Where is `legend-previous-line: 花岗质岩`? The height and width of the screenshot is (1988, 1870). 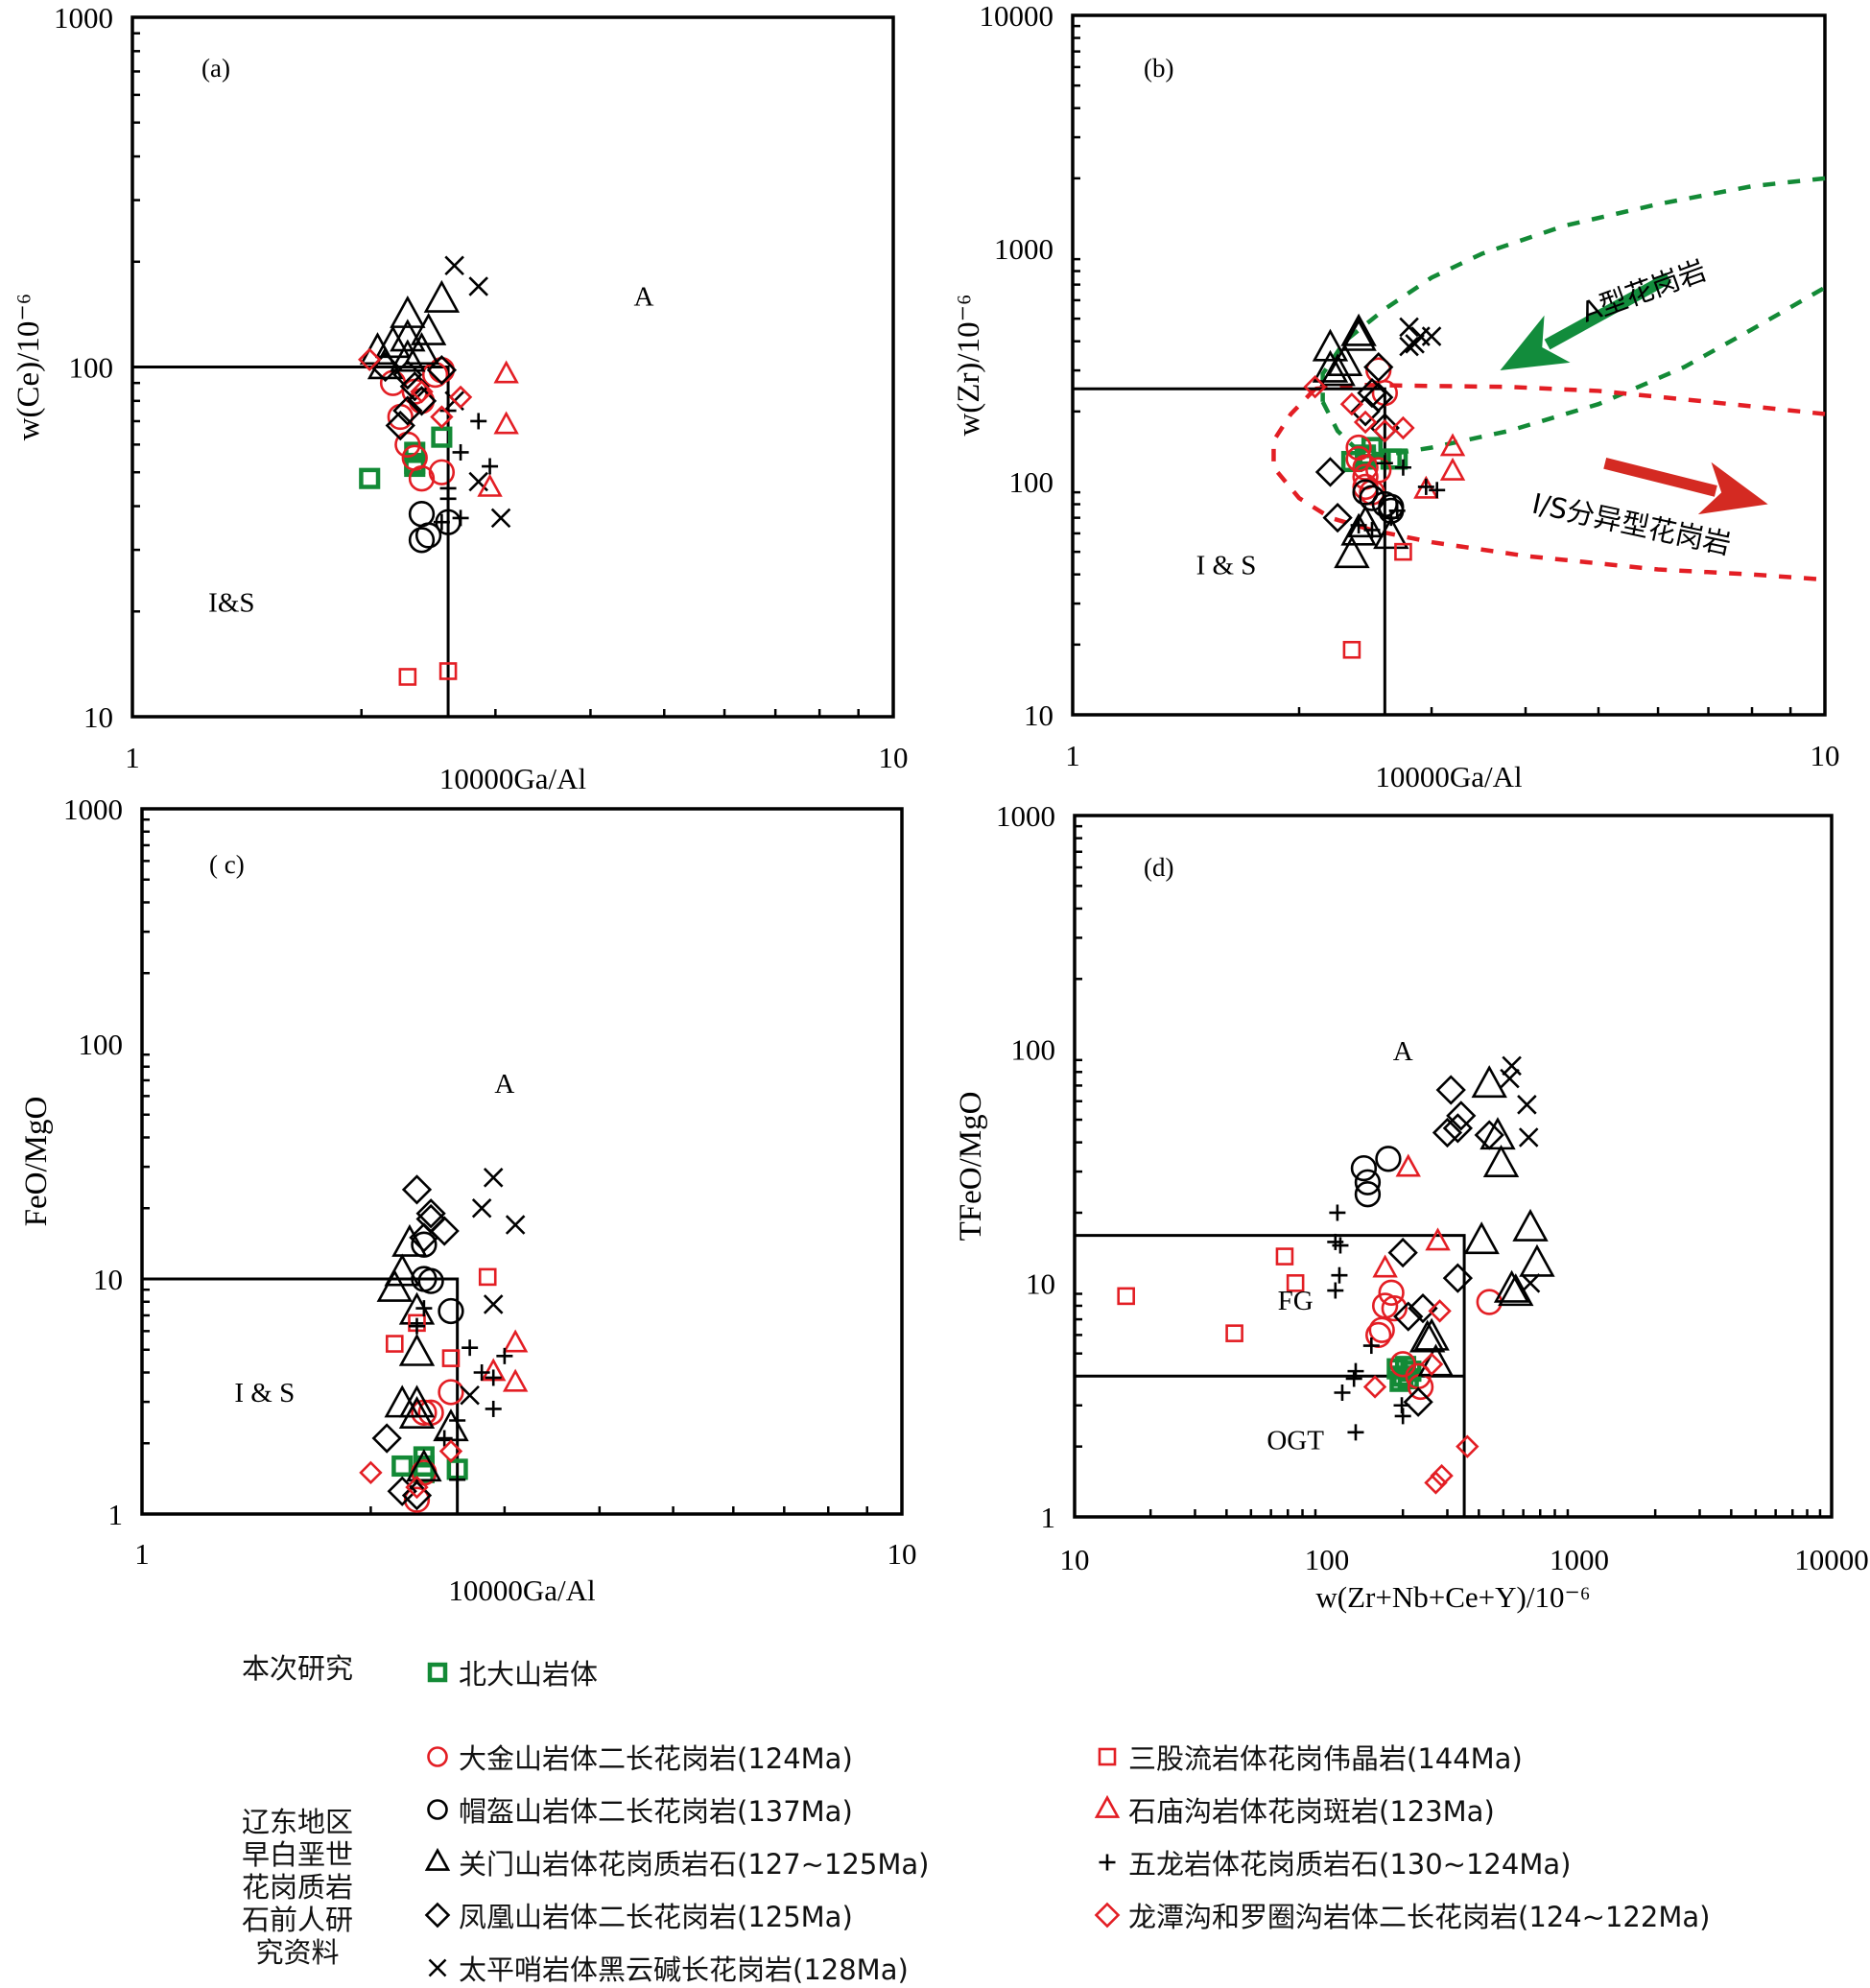 legend-previous-line: 花岗质岩 is located at coordinates (297, 1887).